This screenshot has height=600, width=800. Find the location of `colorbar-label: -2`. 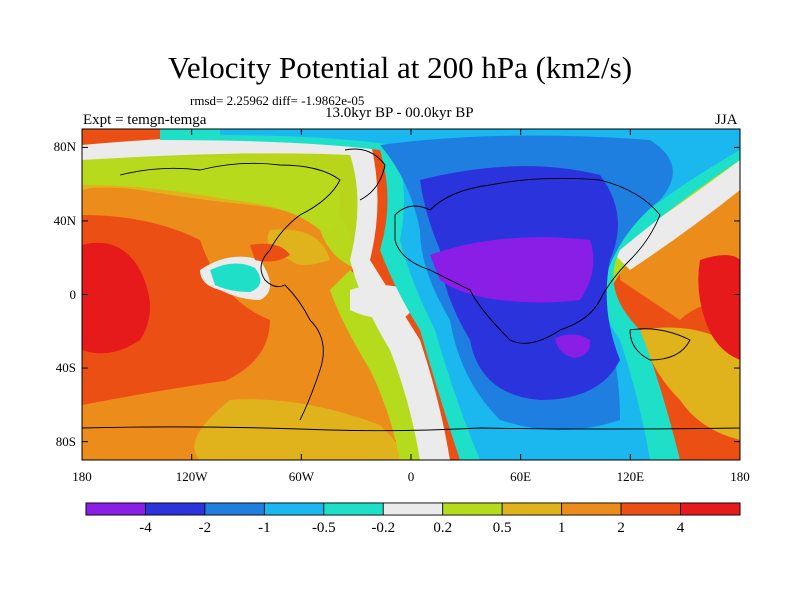

colorbar-label: -2 is located at coordinates (205, 528).